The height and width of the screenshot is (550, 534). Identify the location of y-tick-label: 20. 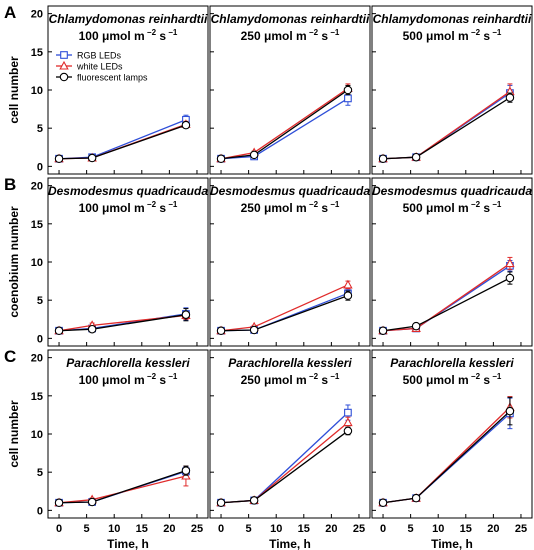
(37, 15).